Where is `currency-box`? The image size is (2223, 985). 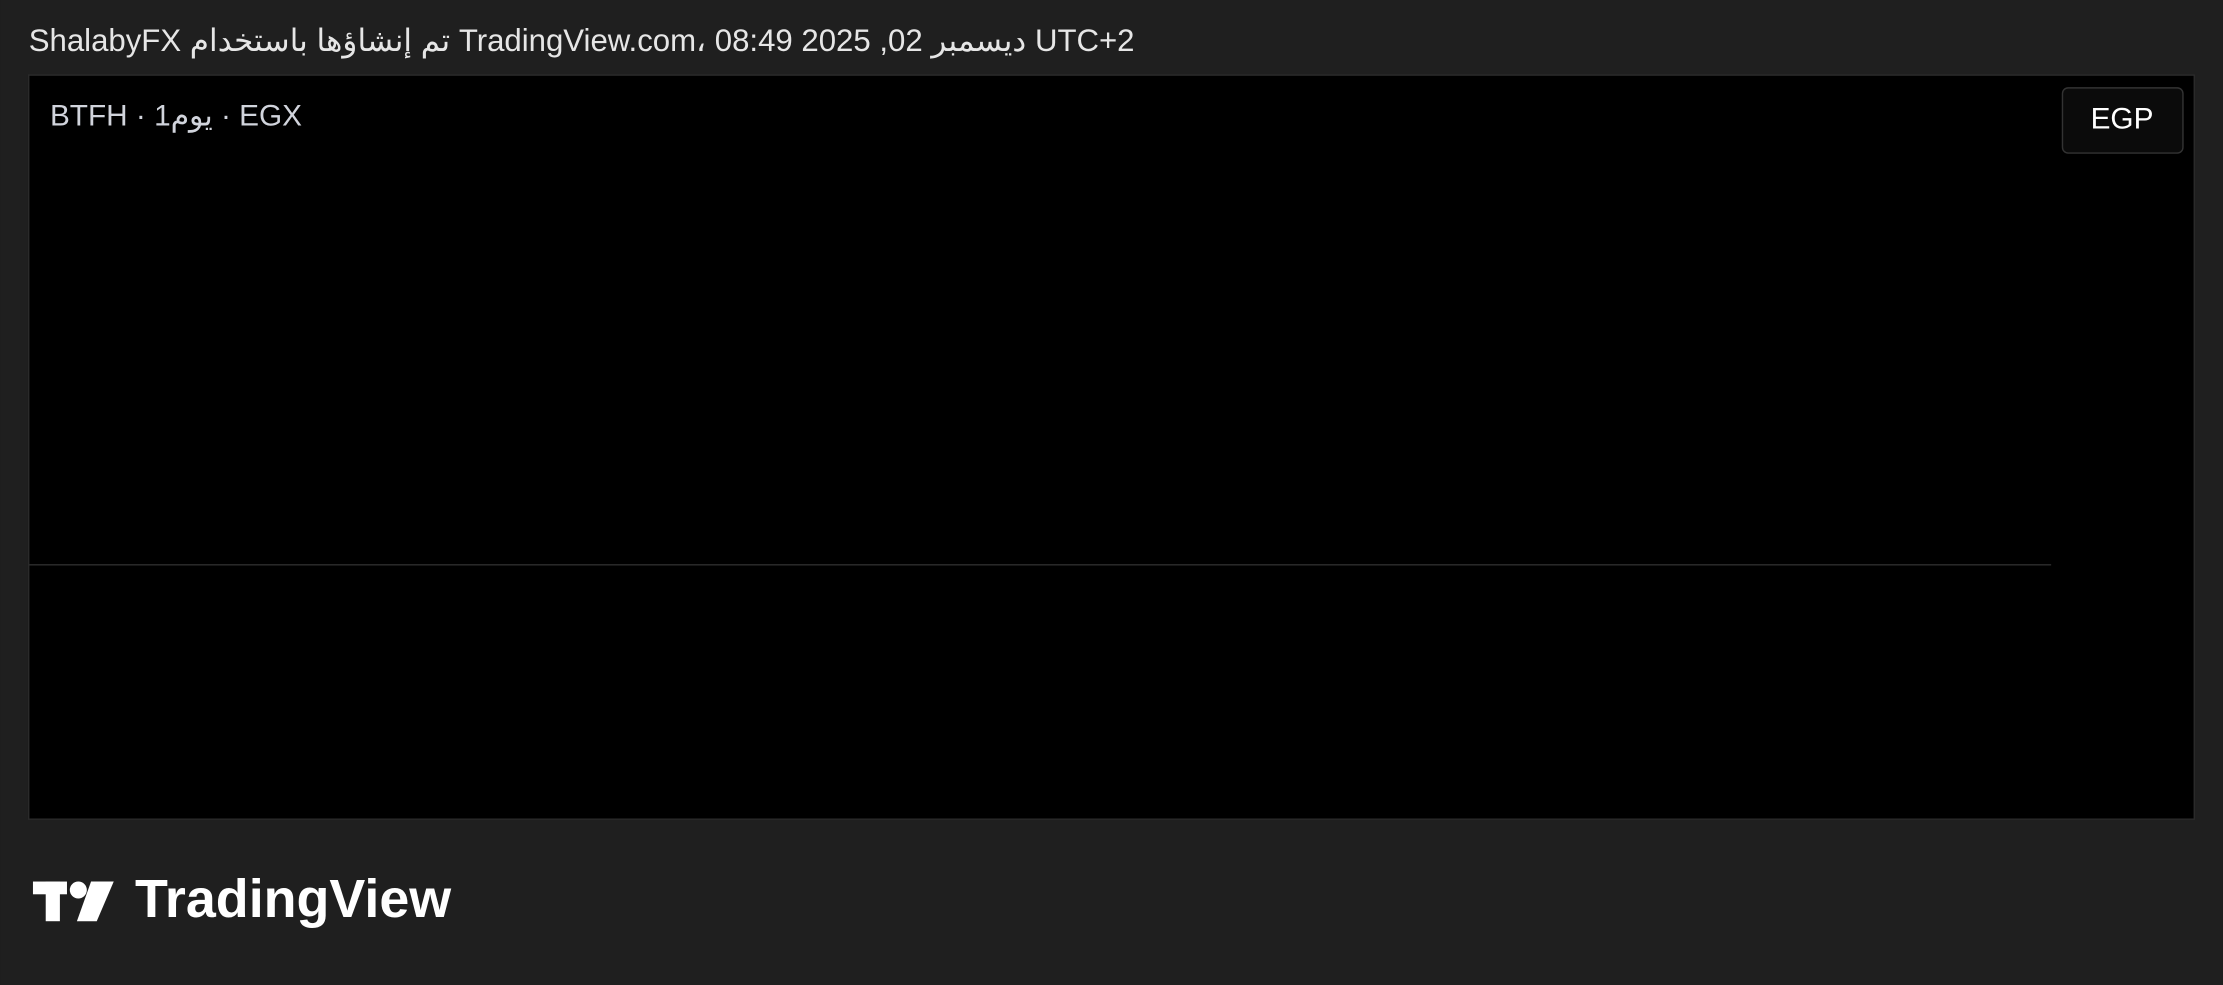
currency-box is located at coordinates (2122, 120).